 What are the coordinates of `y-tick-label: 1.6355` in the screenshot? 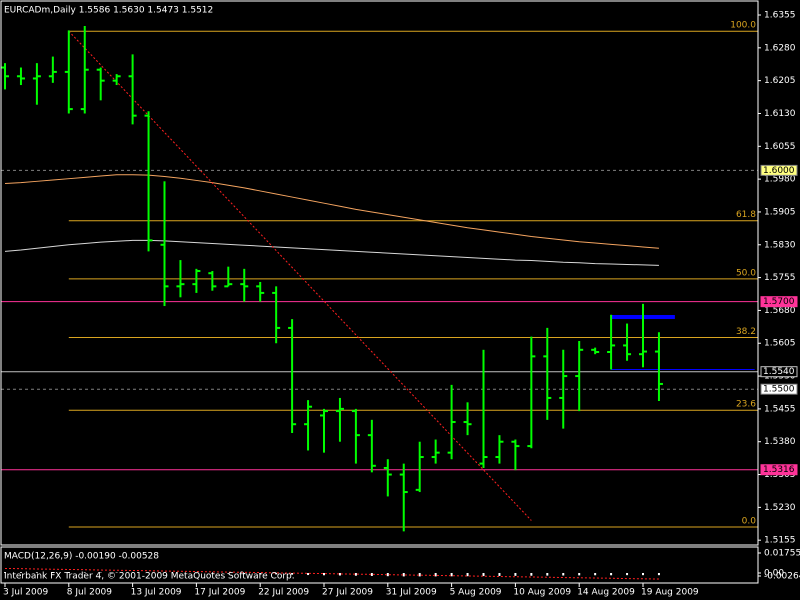 It's located at (780, 16).